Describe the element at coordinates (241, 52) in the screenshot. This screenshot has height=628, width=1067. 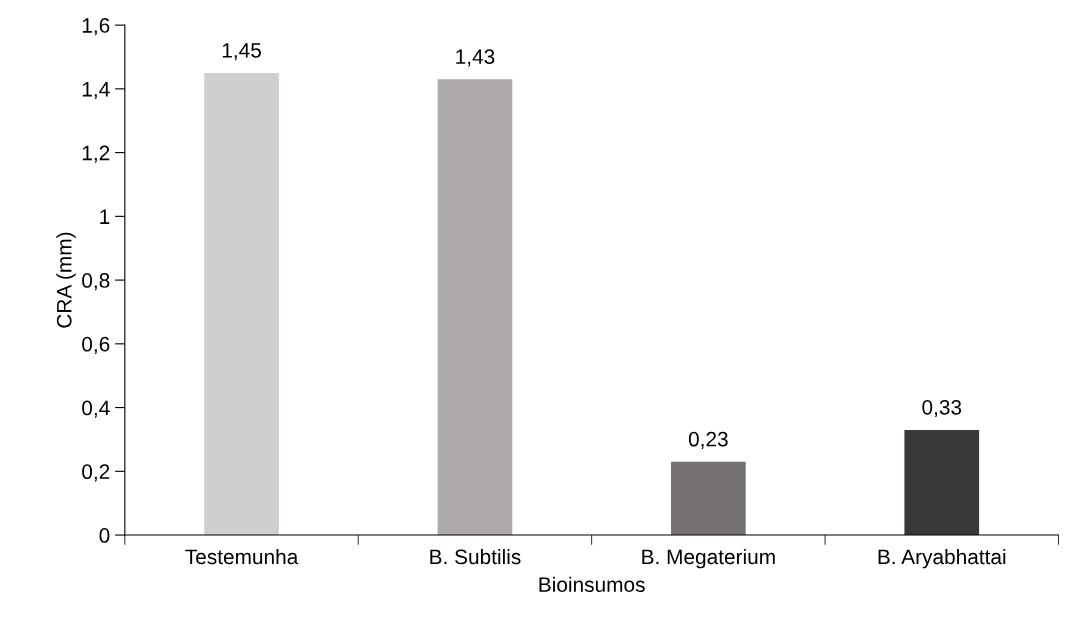
I see `data-label: 1,45` at that location.